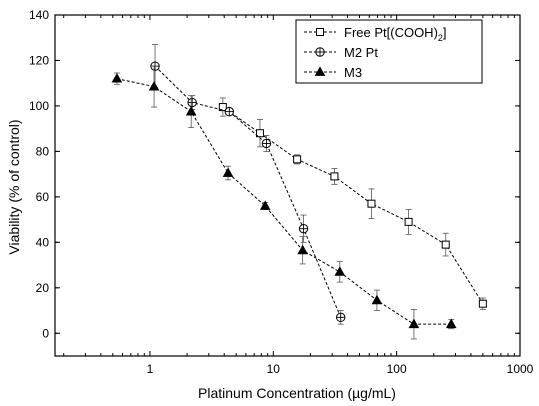  What do you see at coordinates (39, 15) in the screenshot?
I see `y-tick-label: 140` at bounding box center [39, 15].